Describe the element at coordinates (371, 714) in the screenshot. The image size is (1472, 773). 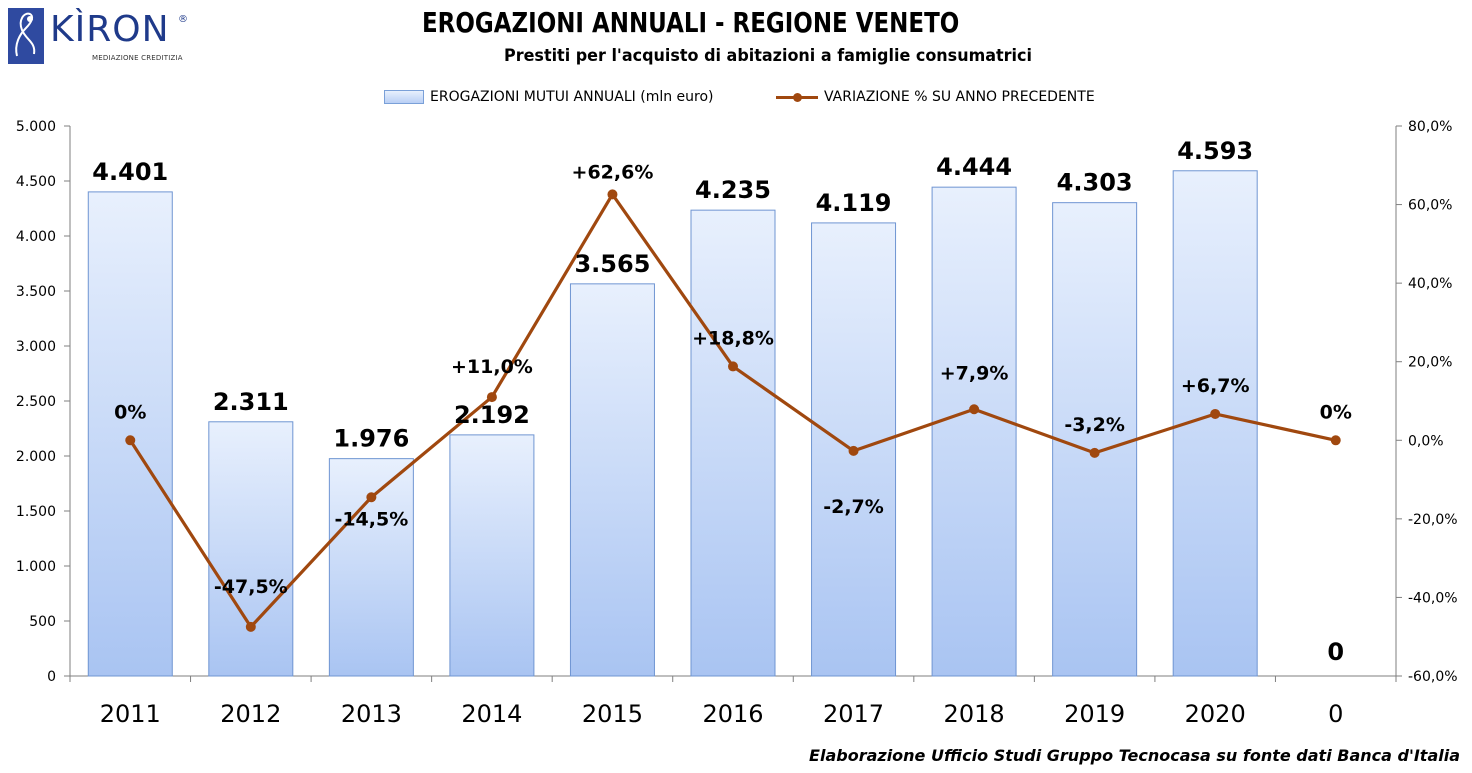
I see `x-tick-label: 2013` at that location.